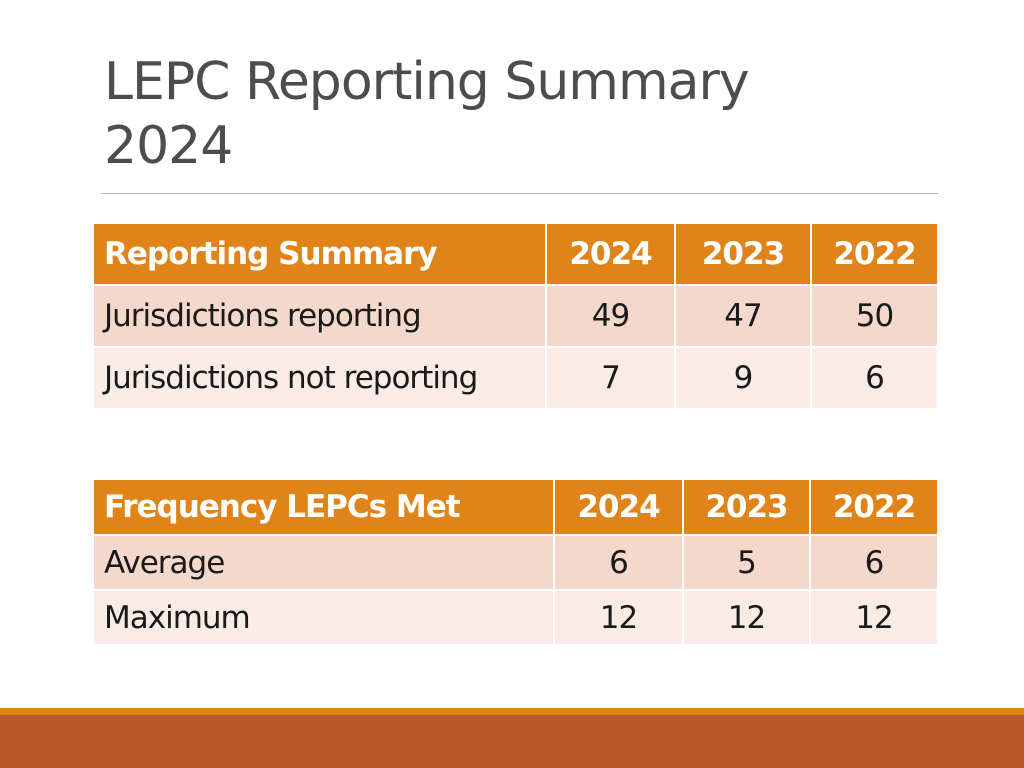  What do you see at coordinates (514, 114) in the screenshot?
I see `slide-title: LEPC Reporting Summary 2024` at bounding box center [514, 114].